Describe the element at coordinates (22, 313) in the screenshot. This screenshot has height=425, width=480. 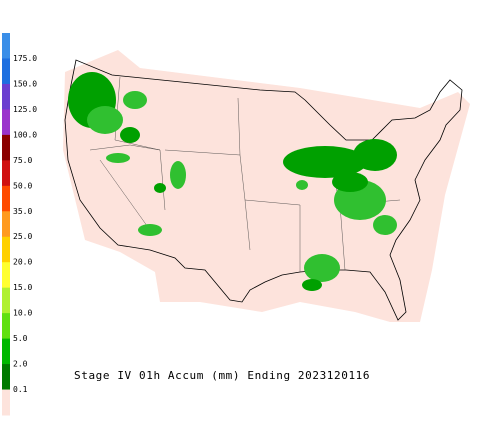
I see `legend-label: 10.0` at that location.